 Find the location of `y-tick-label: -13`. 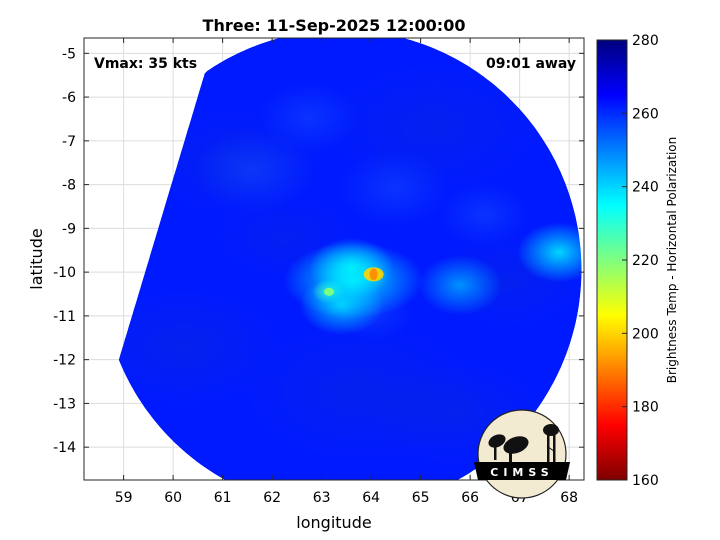

y-tick-label: -13 is located at coordinates (64, 404).